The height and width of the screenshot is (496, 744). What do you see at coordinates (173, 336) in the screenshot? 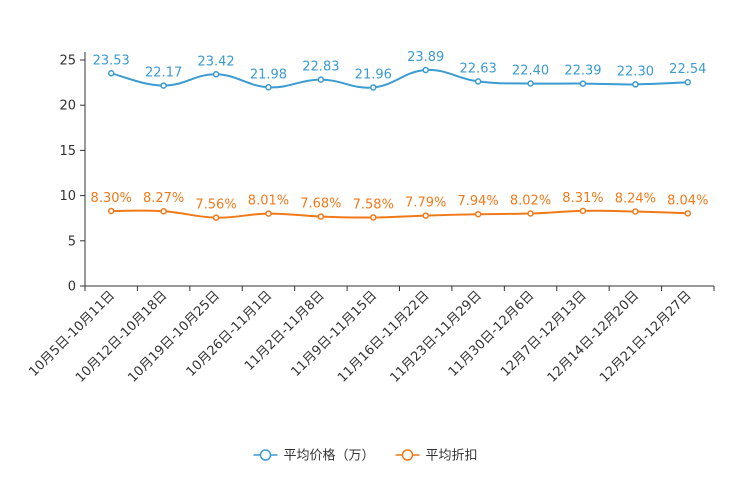
I see `x-category-label: 10月19日-10月25日` at bounding box center [173, 336].